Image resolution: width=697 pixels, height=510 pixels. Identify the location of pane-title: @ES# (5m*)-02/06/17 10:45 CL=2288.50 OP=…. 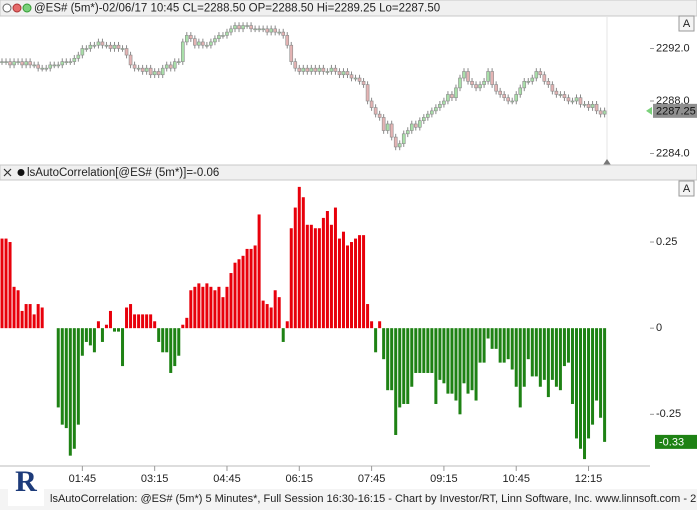
(237, 9).